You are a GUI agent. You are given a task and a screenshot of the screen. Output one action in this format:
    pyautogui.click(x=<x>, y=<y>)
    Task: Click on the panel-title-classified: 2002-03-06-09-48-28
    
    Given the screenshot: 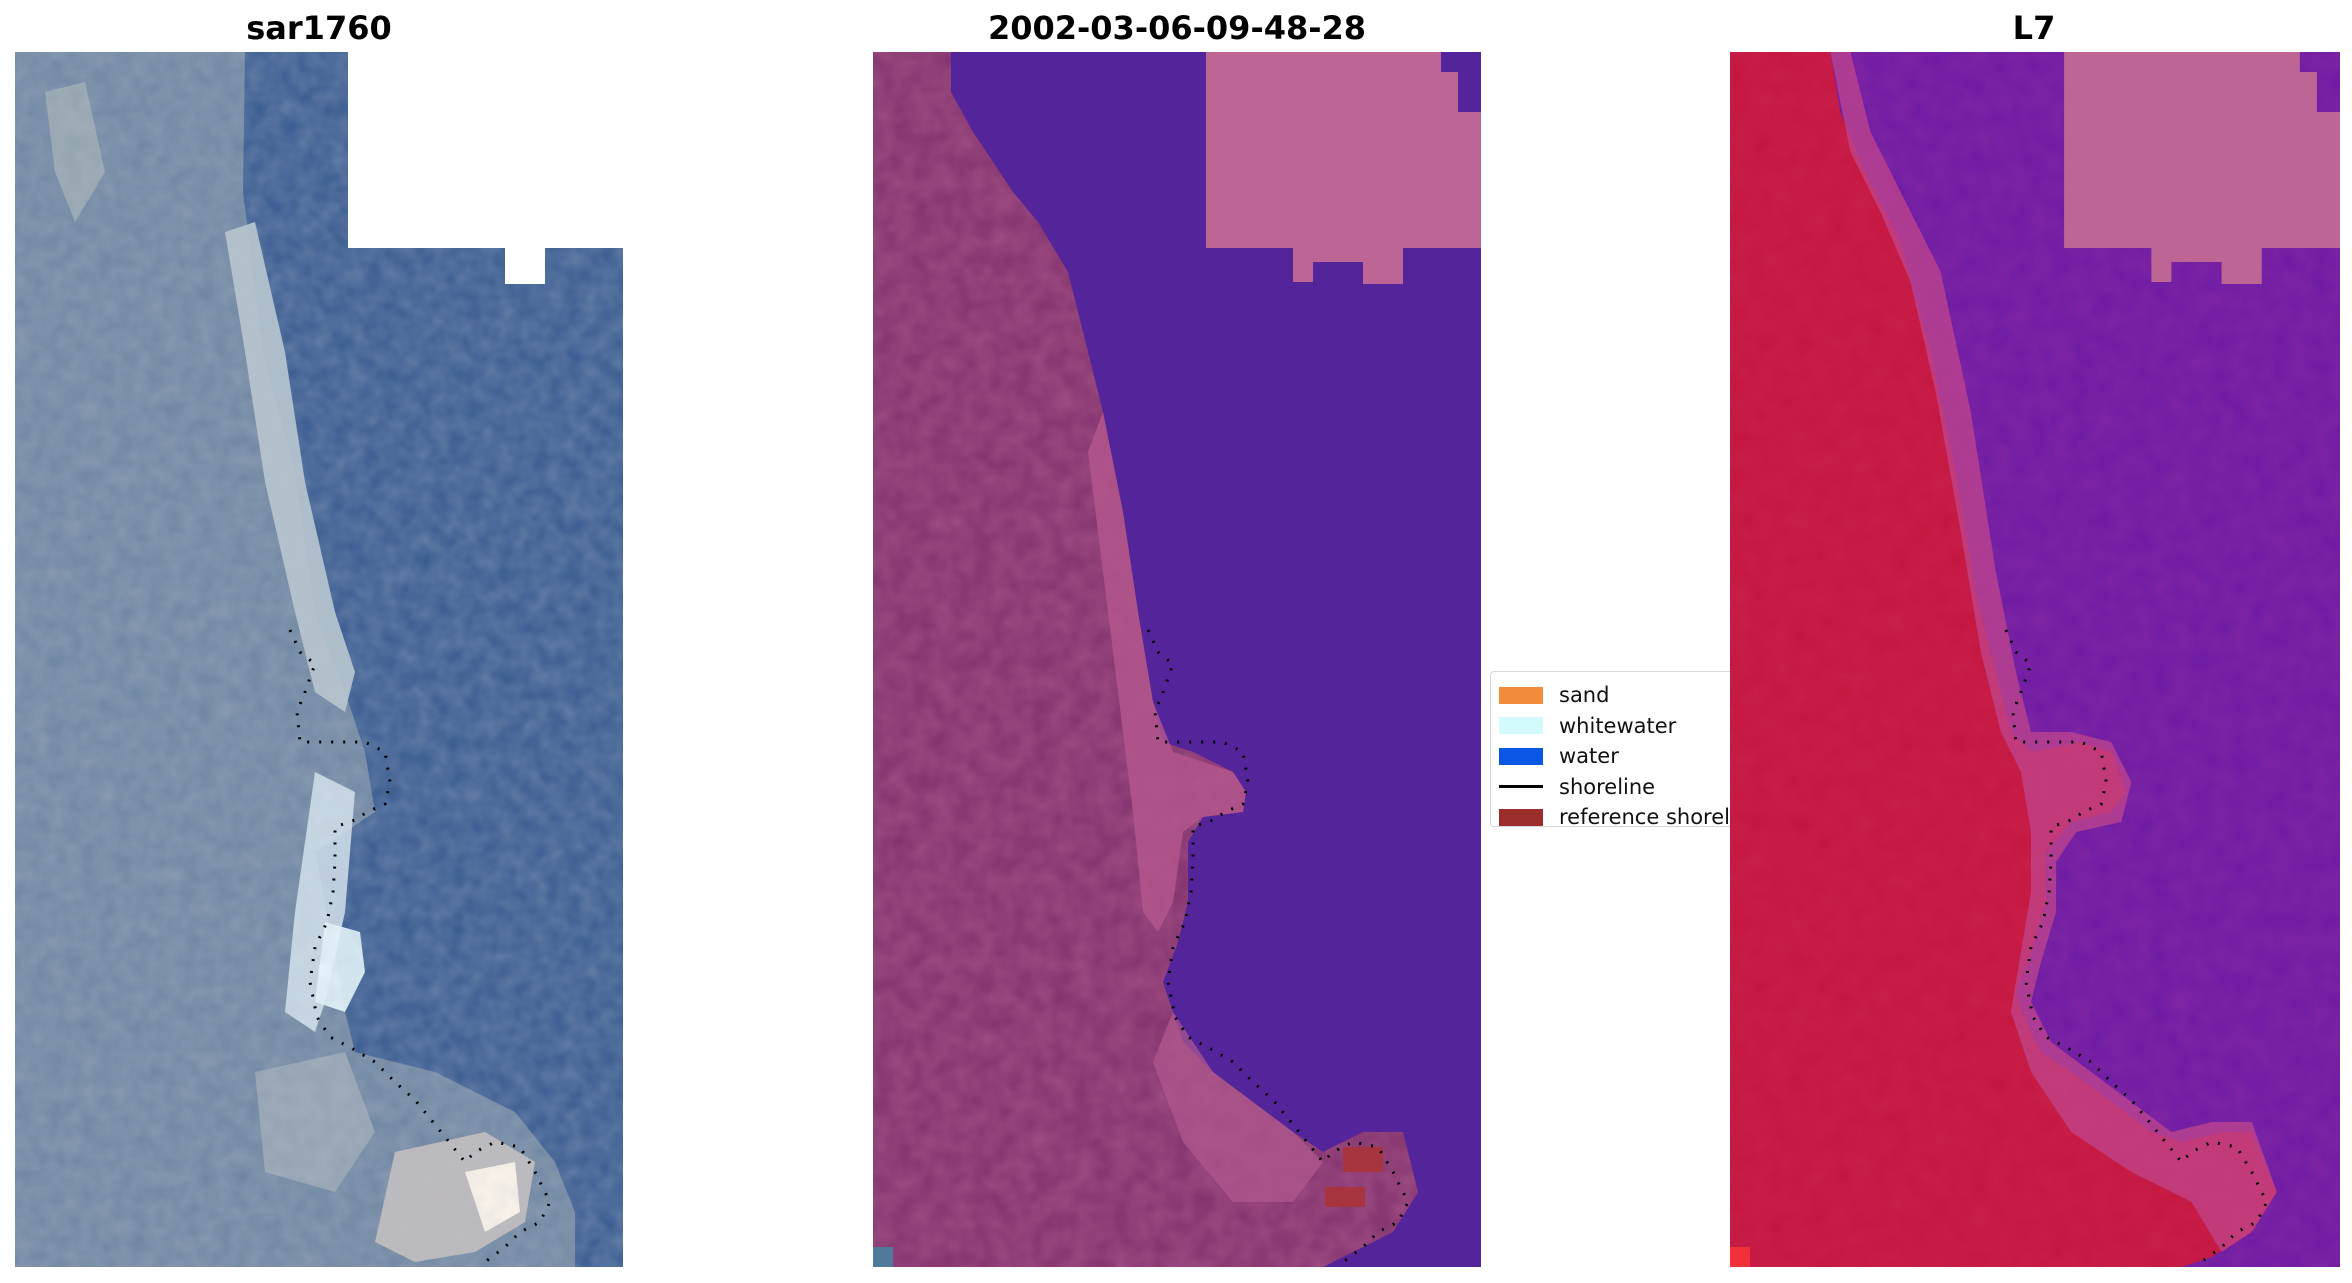 What is the action you would take?
    pyautogui.click(x=1177, y=28)
    